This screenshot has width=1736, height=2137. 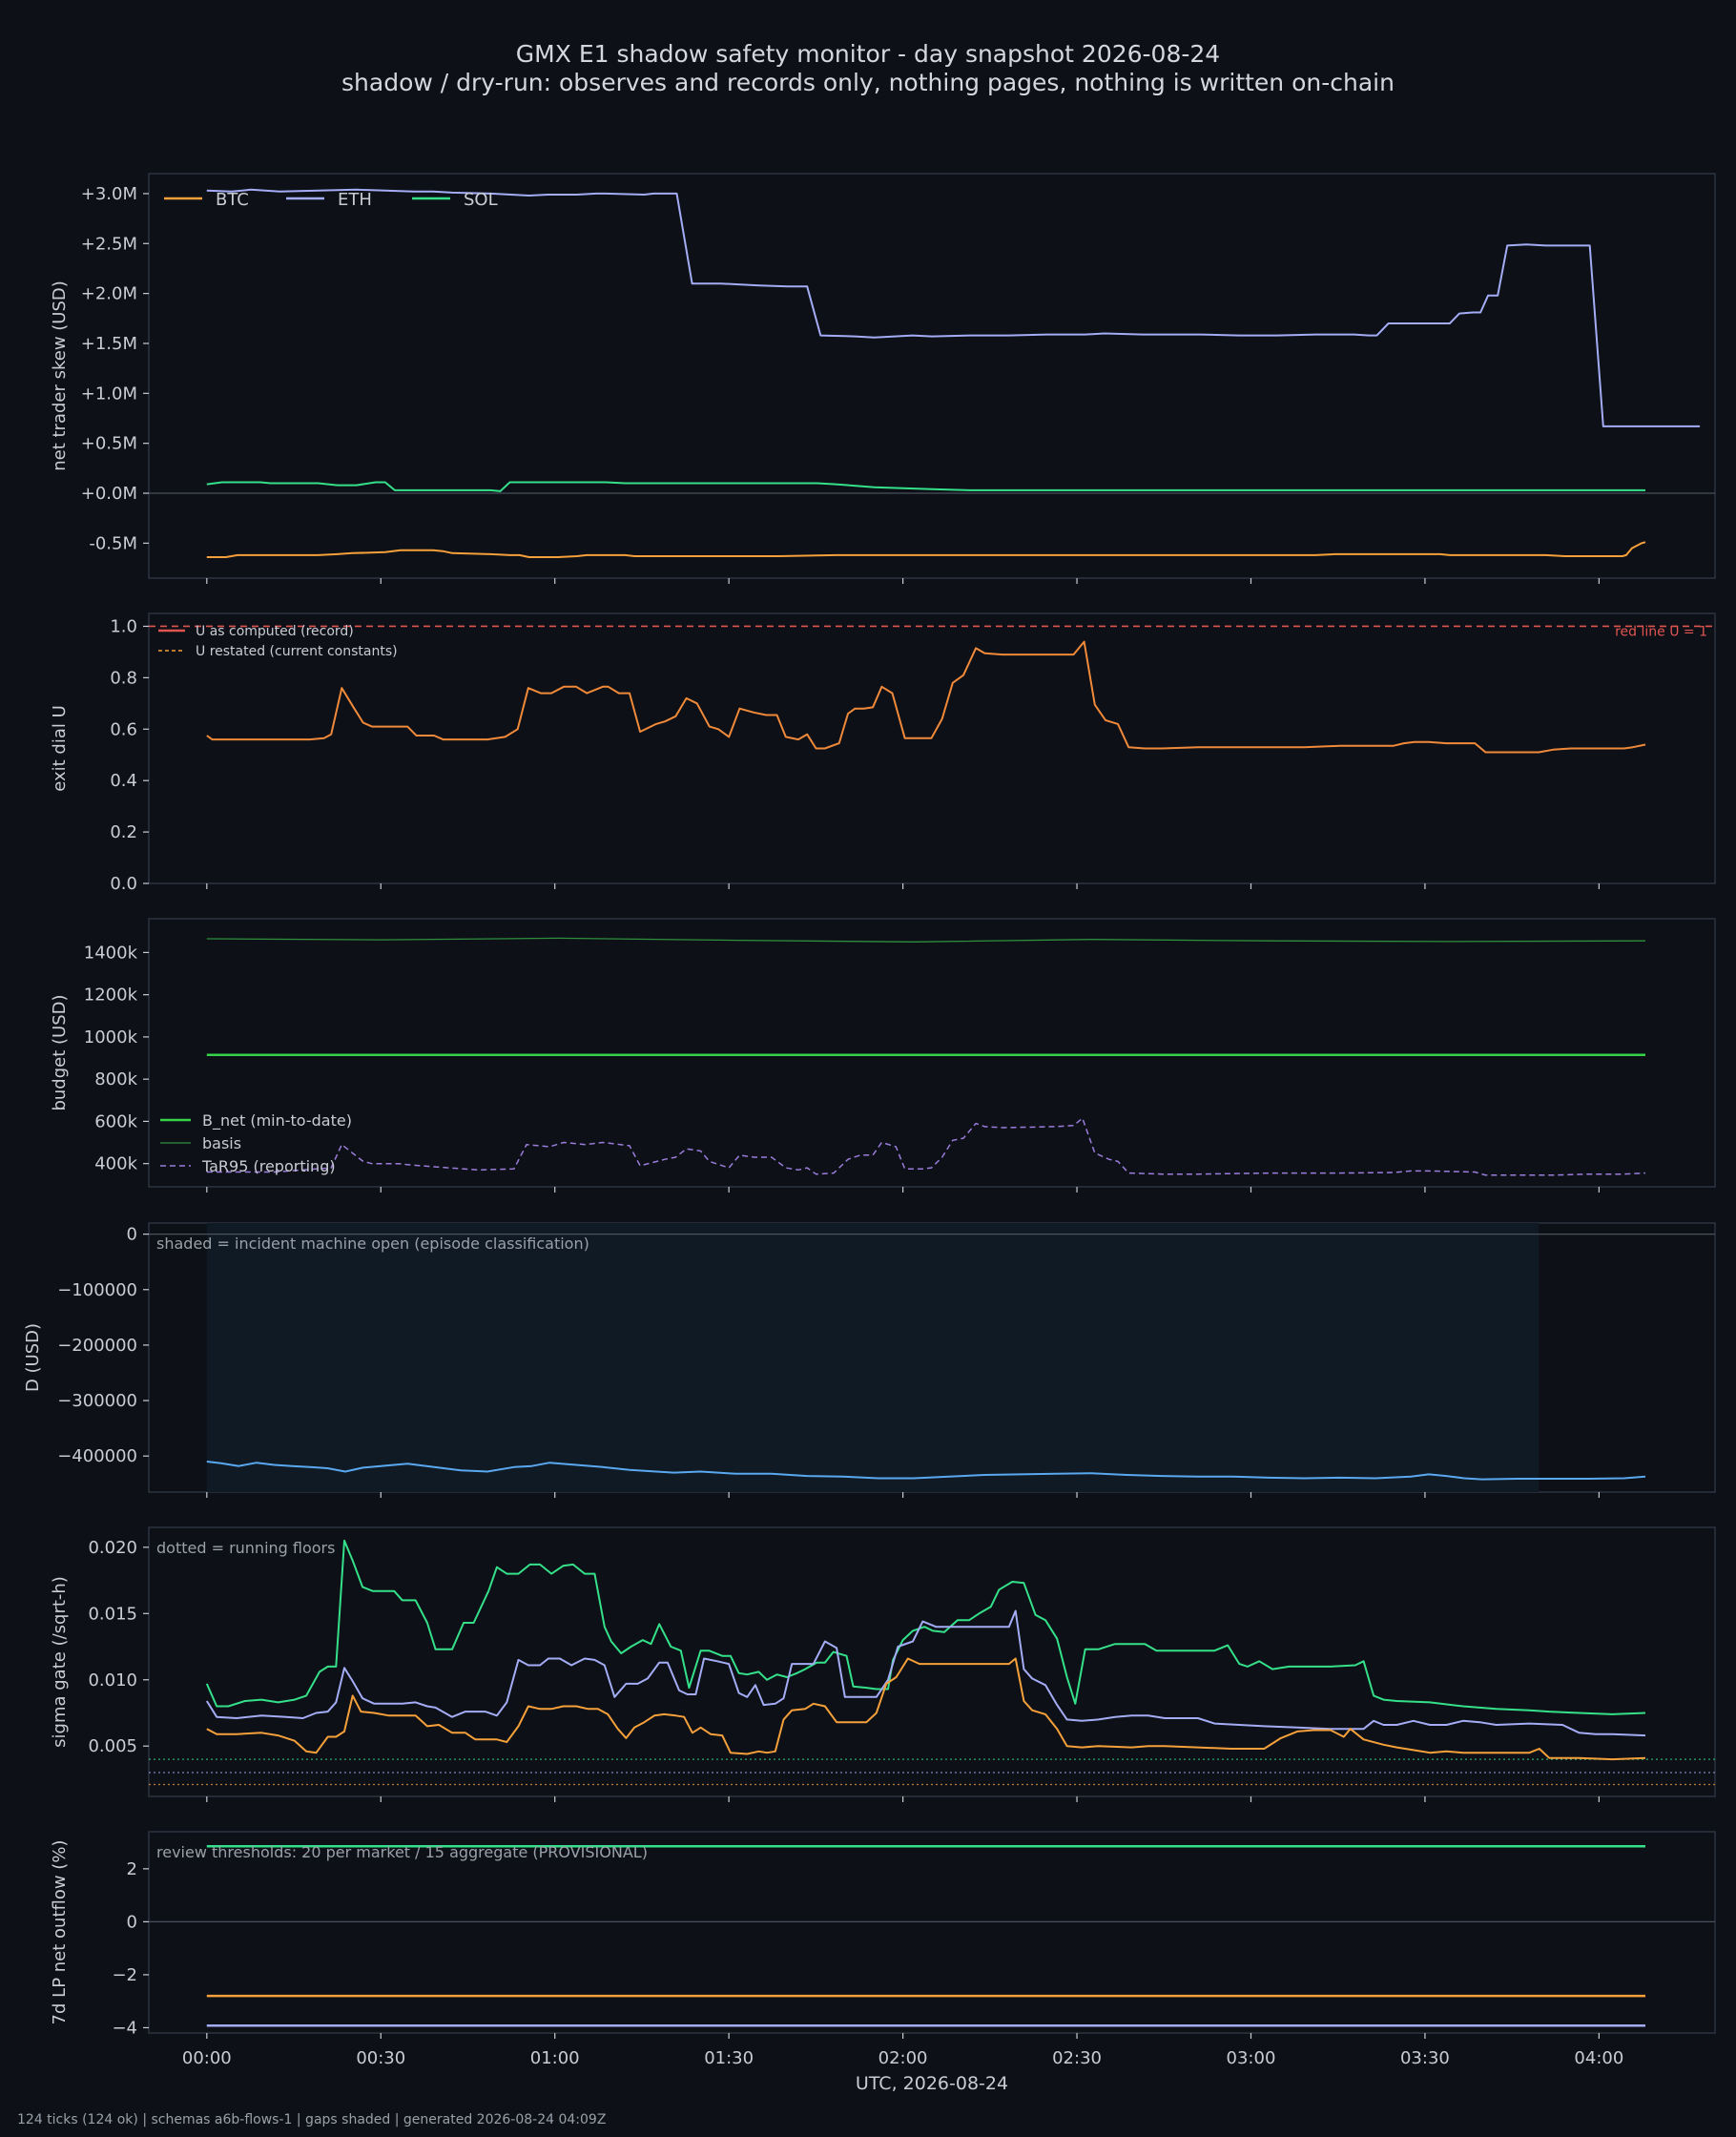 I want to click on y-axis-label: D (USD), so click(x=33, y=1357).